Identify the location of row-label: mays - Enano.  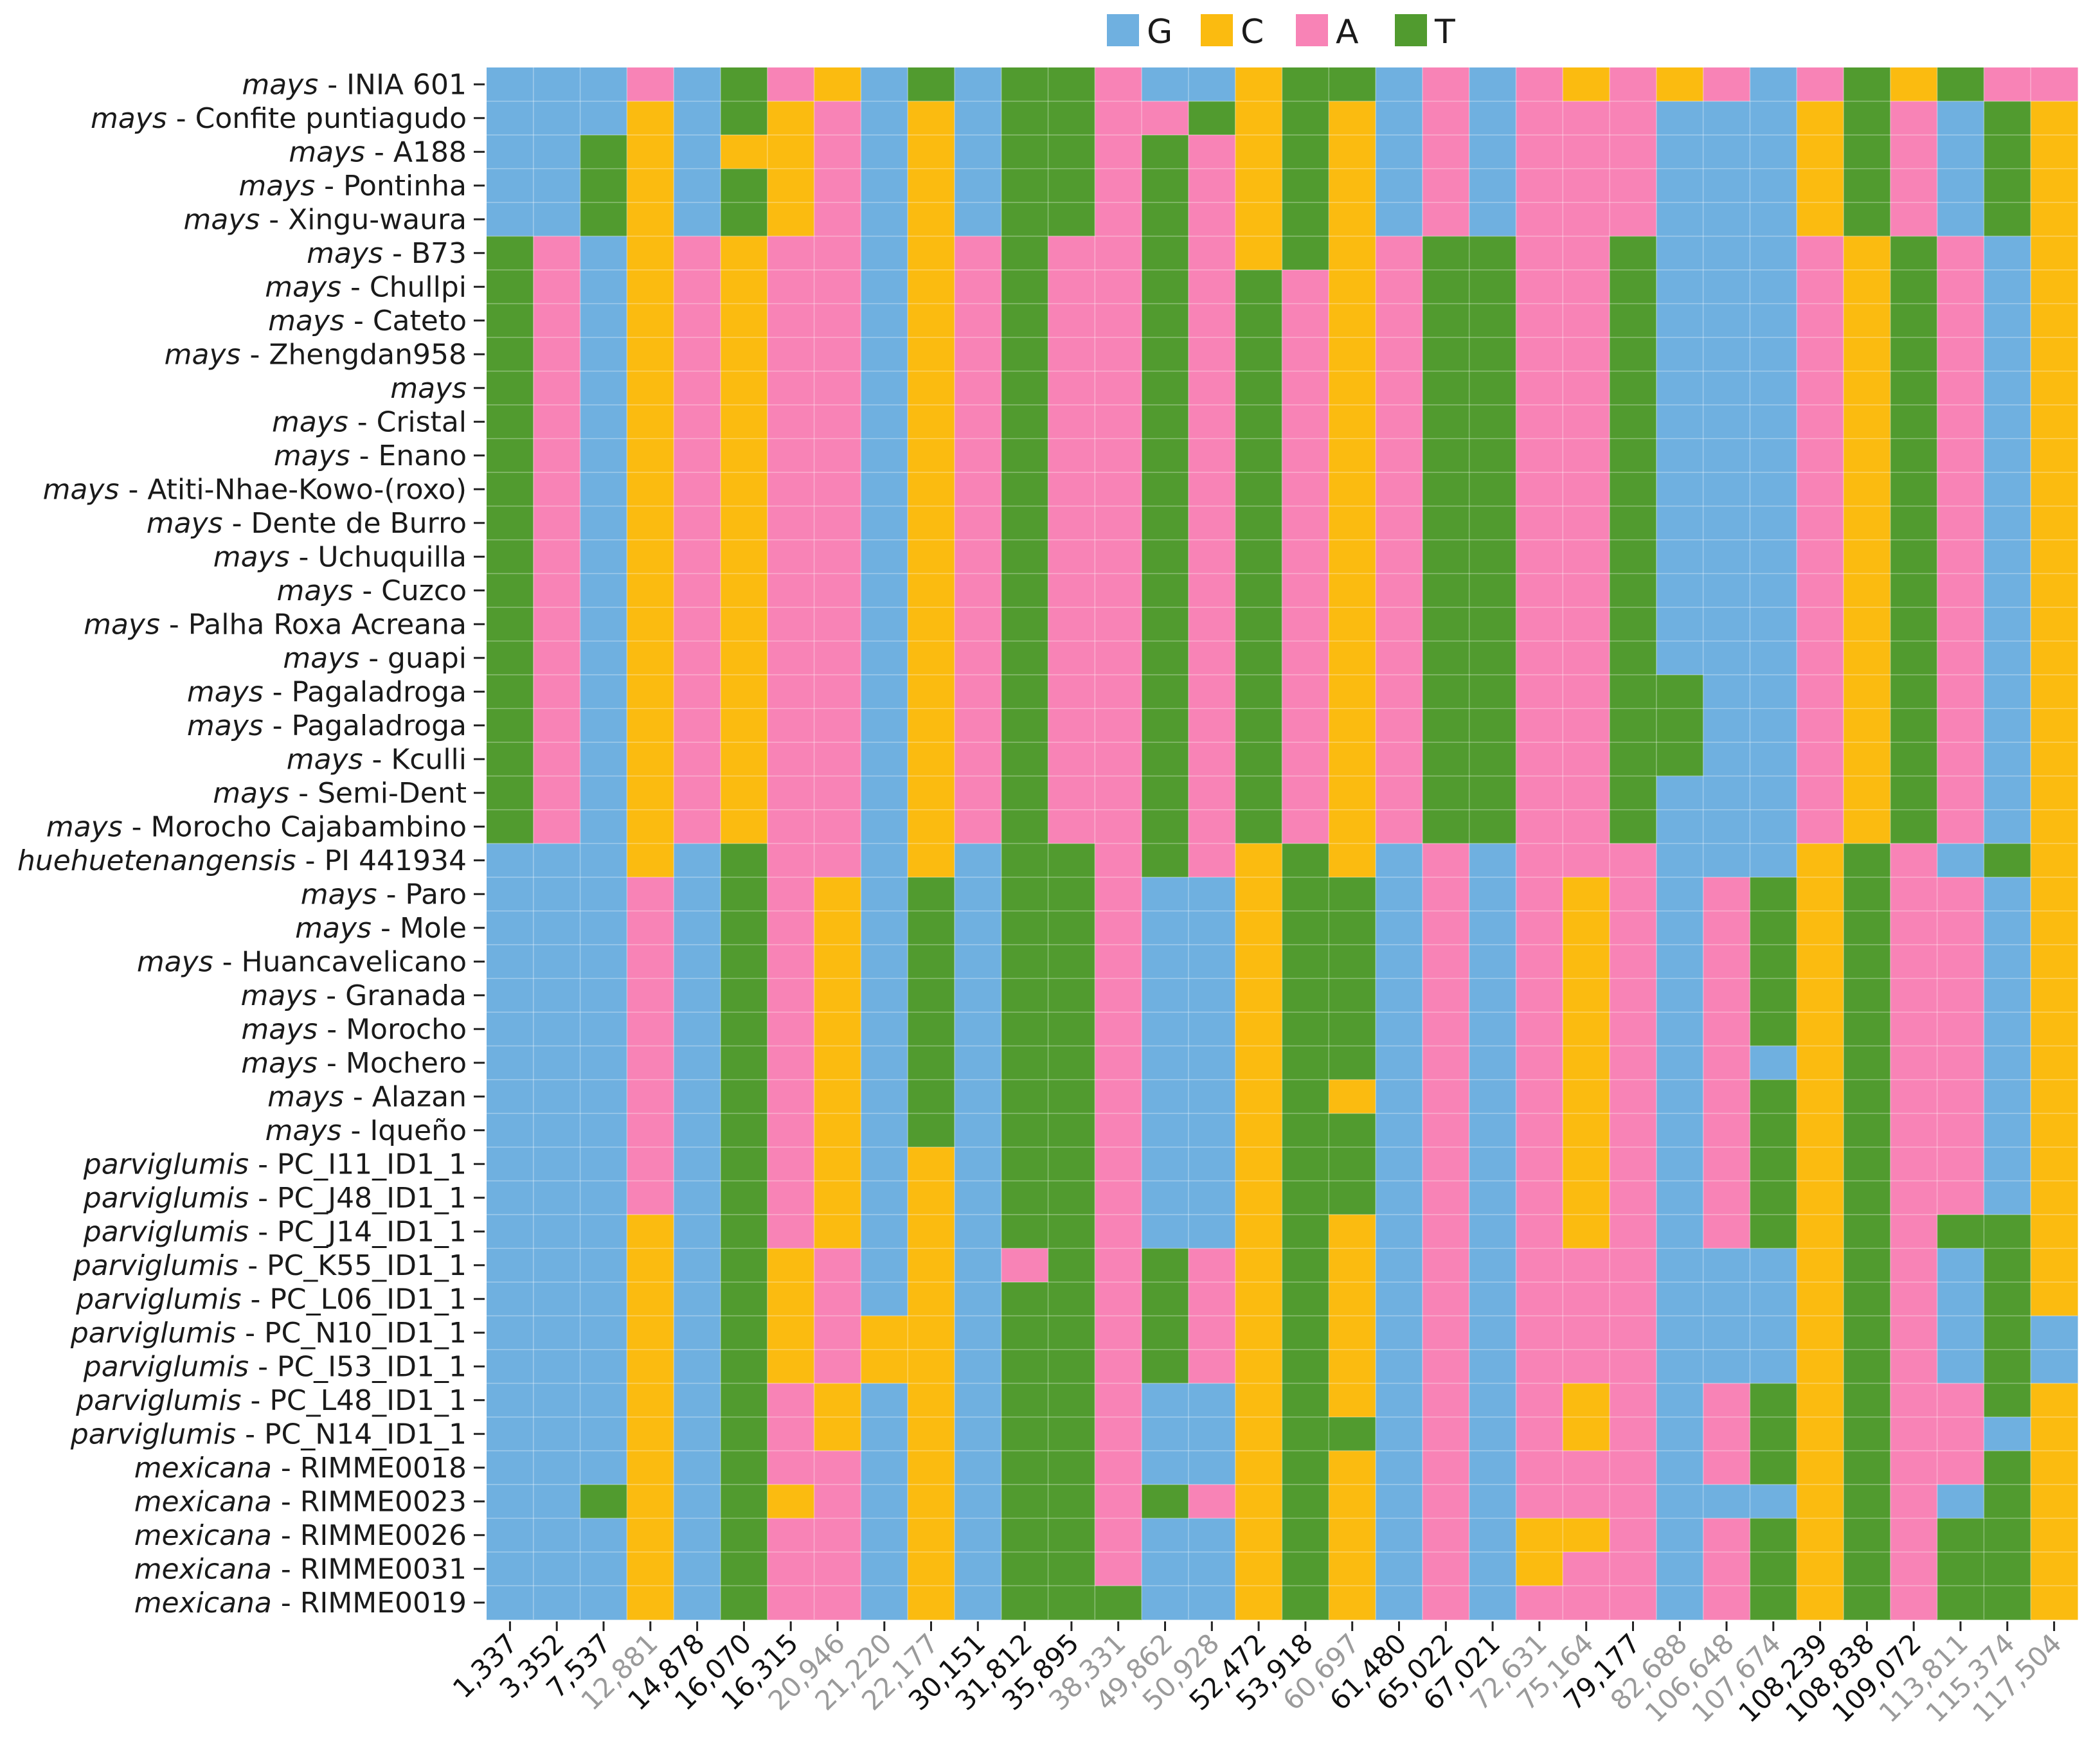
(370, 456).